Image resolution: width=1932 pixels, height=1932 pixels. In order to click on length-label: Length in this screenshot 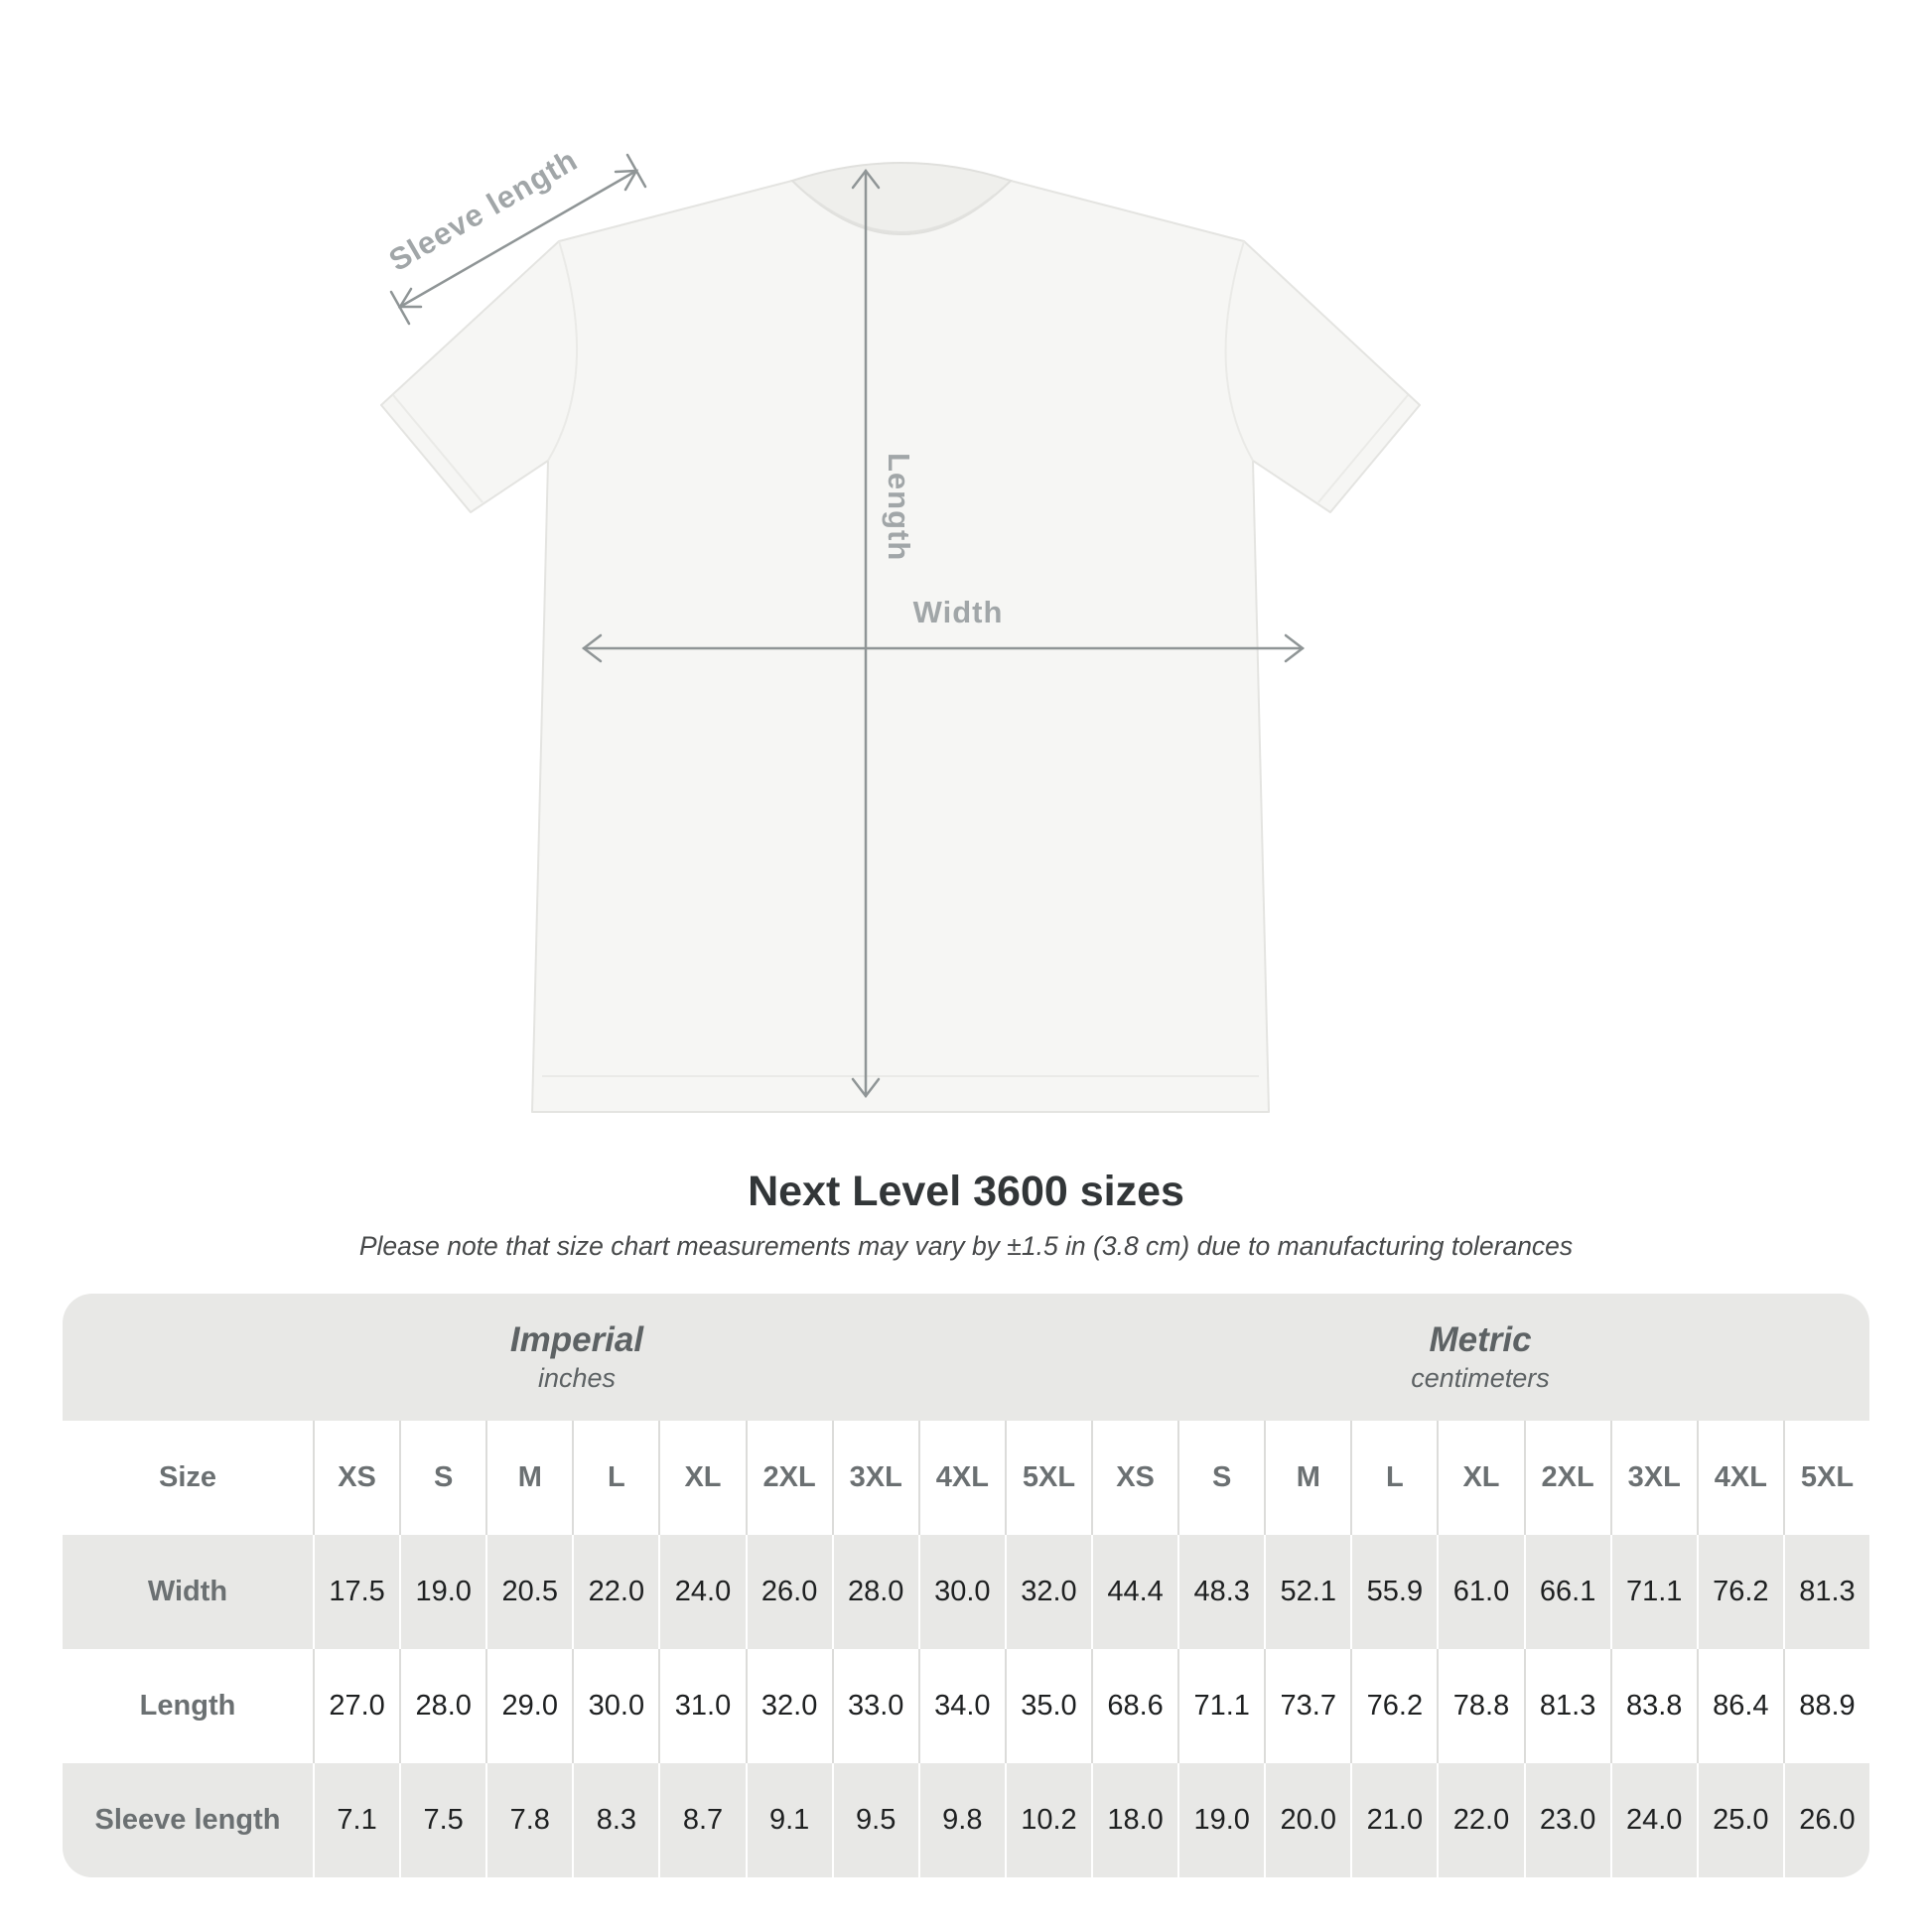, I will do `click(899, 507)`.